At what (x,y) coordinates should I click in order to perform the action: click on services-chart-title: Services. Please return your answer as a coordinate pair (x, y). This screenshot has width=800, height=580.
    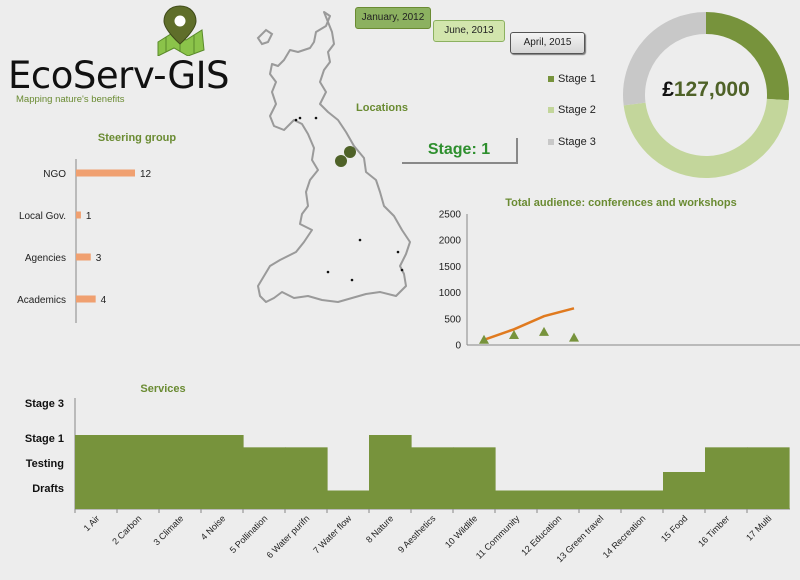
    Looking at the image, I should click on (162, 389).